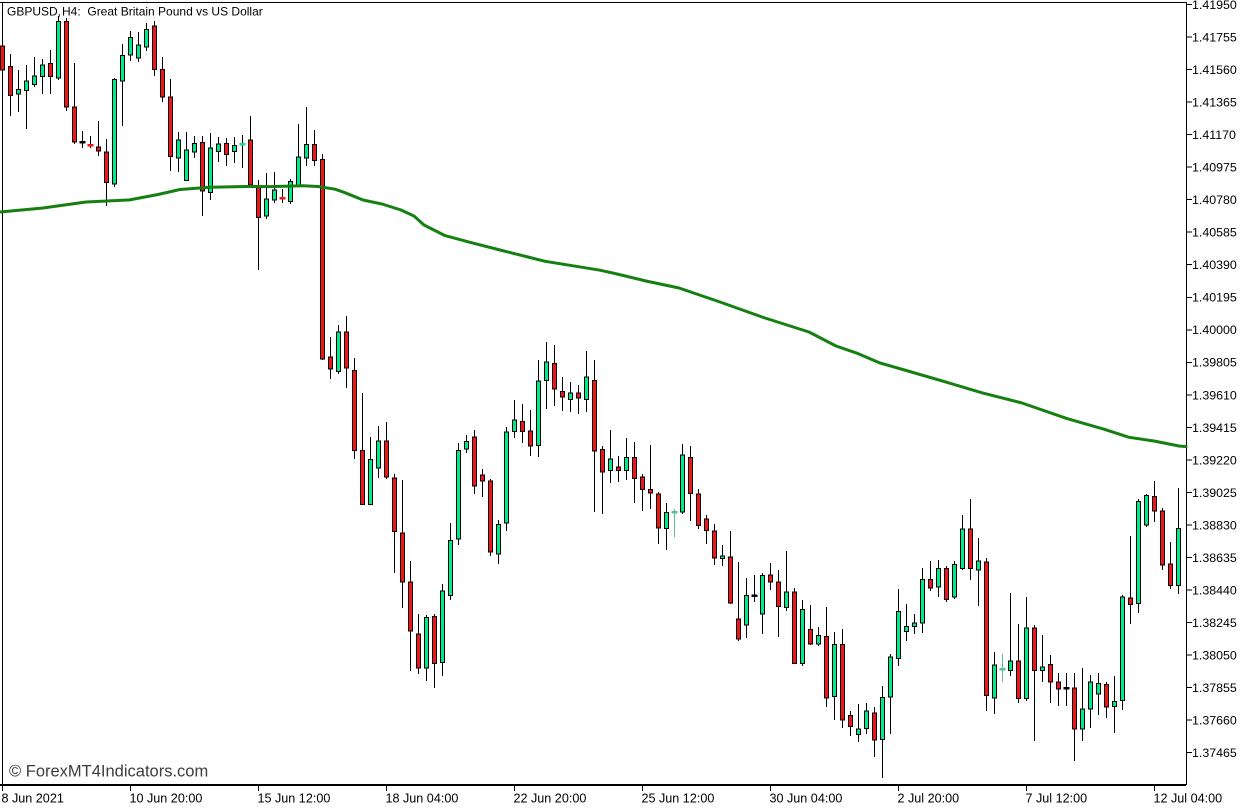 The width and height of the screenshot is (1256, 809). I want to click on svg-text: 1.40390, so click(1214, 265).